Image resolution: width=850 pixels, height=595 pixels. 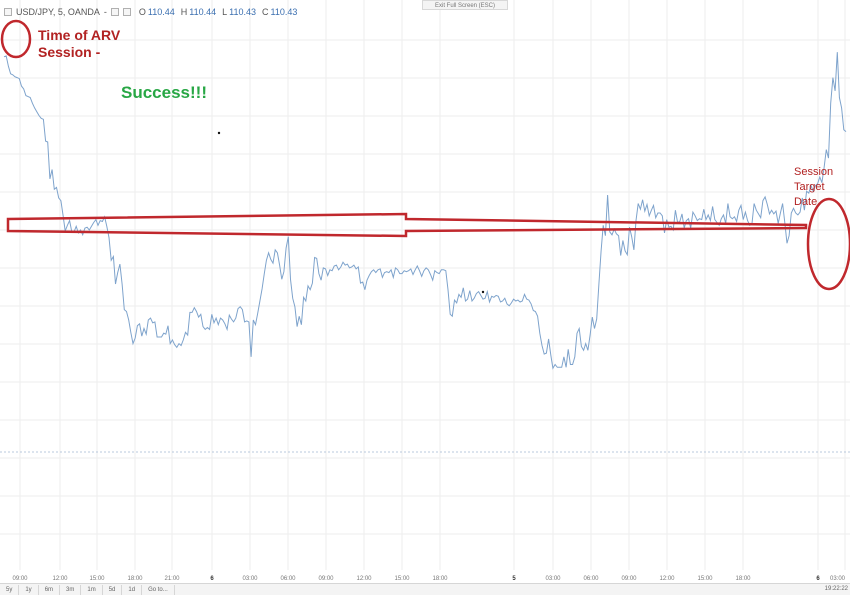 What do you see at coordinates (29, 589) in the screenshot?
I see `range-button-1y: 1y` at bounding box center [29, 589].